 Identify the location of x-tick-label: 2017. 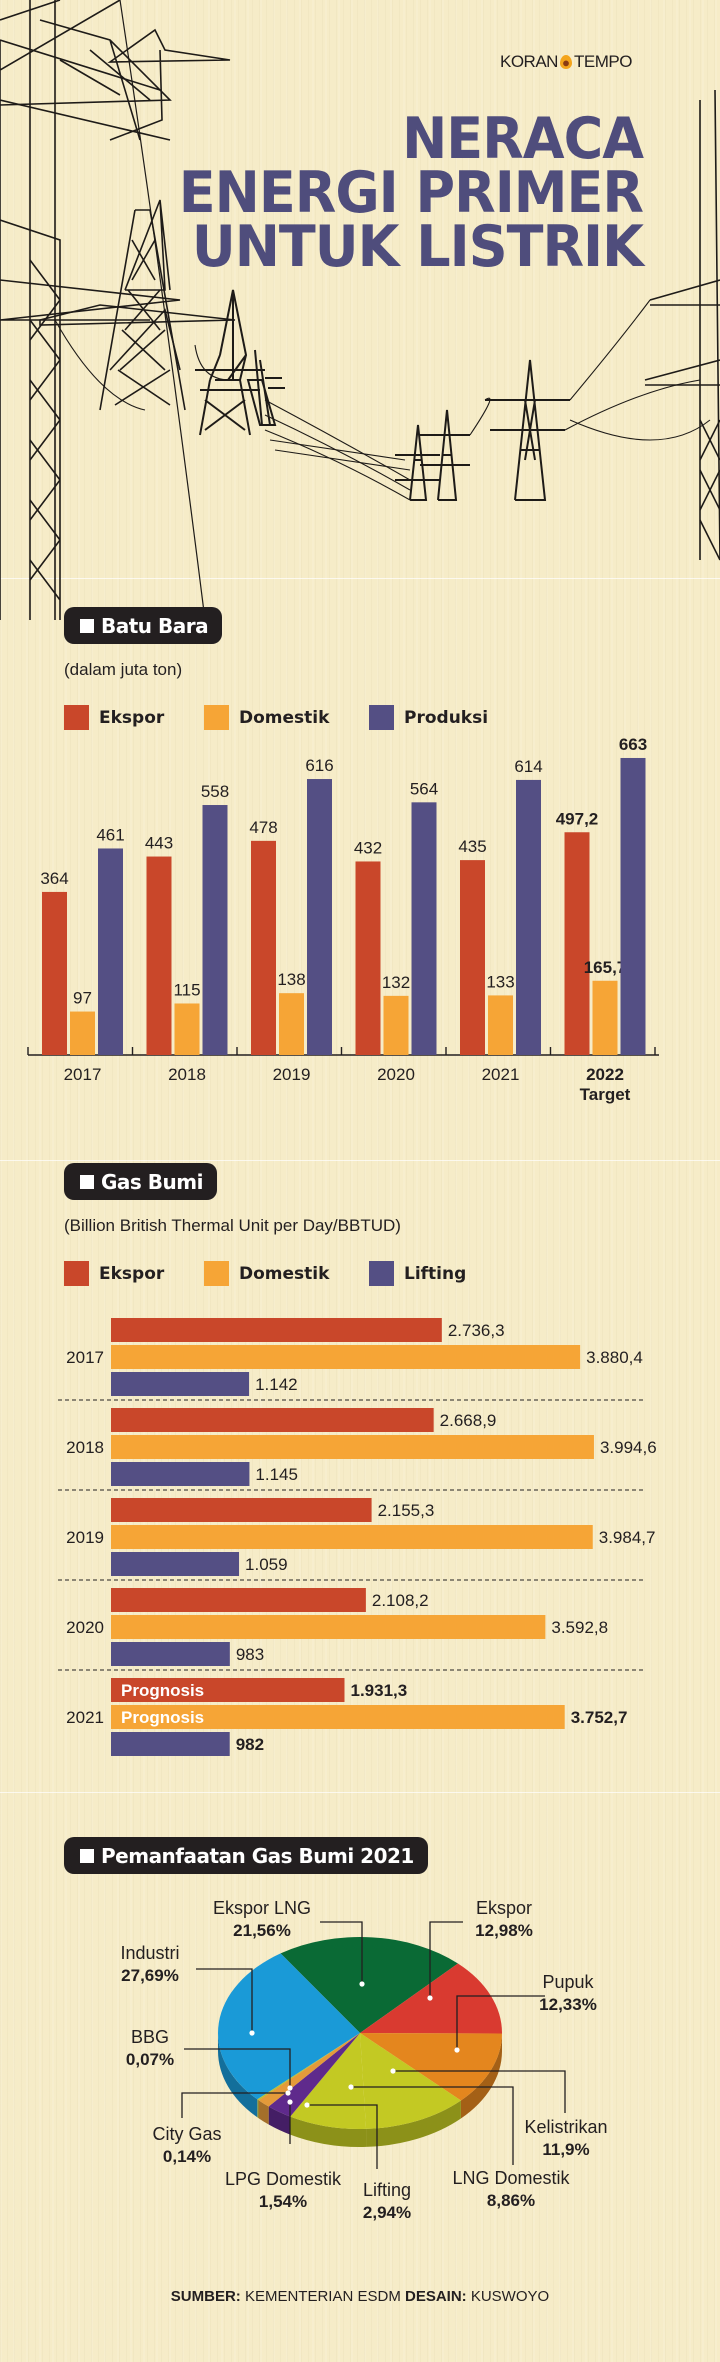
(83, 1074).